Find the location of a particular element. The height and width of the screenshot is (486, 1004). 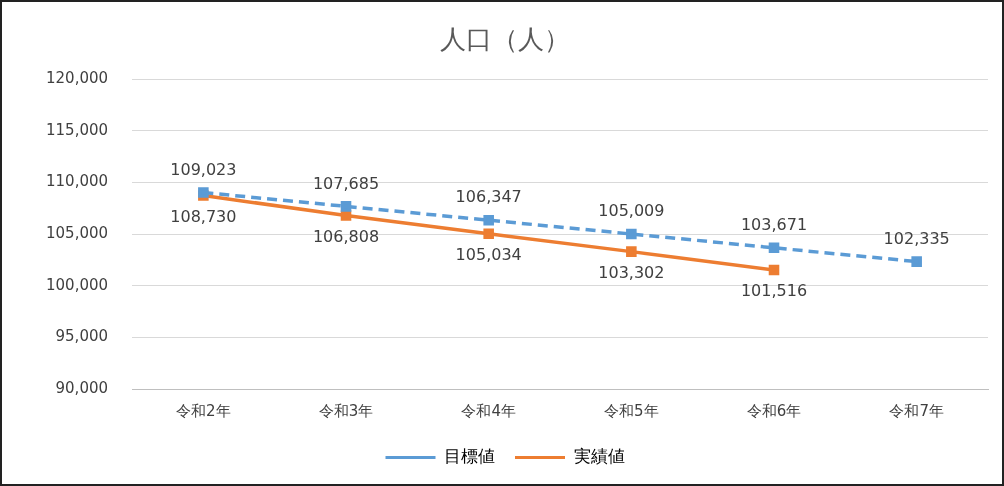

data-label: 103,302 is located at coordinates (631, 272).